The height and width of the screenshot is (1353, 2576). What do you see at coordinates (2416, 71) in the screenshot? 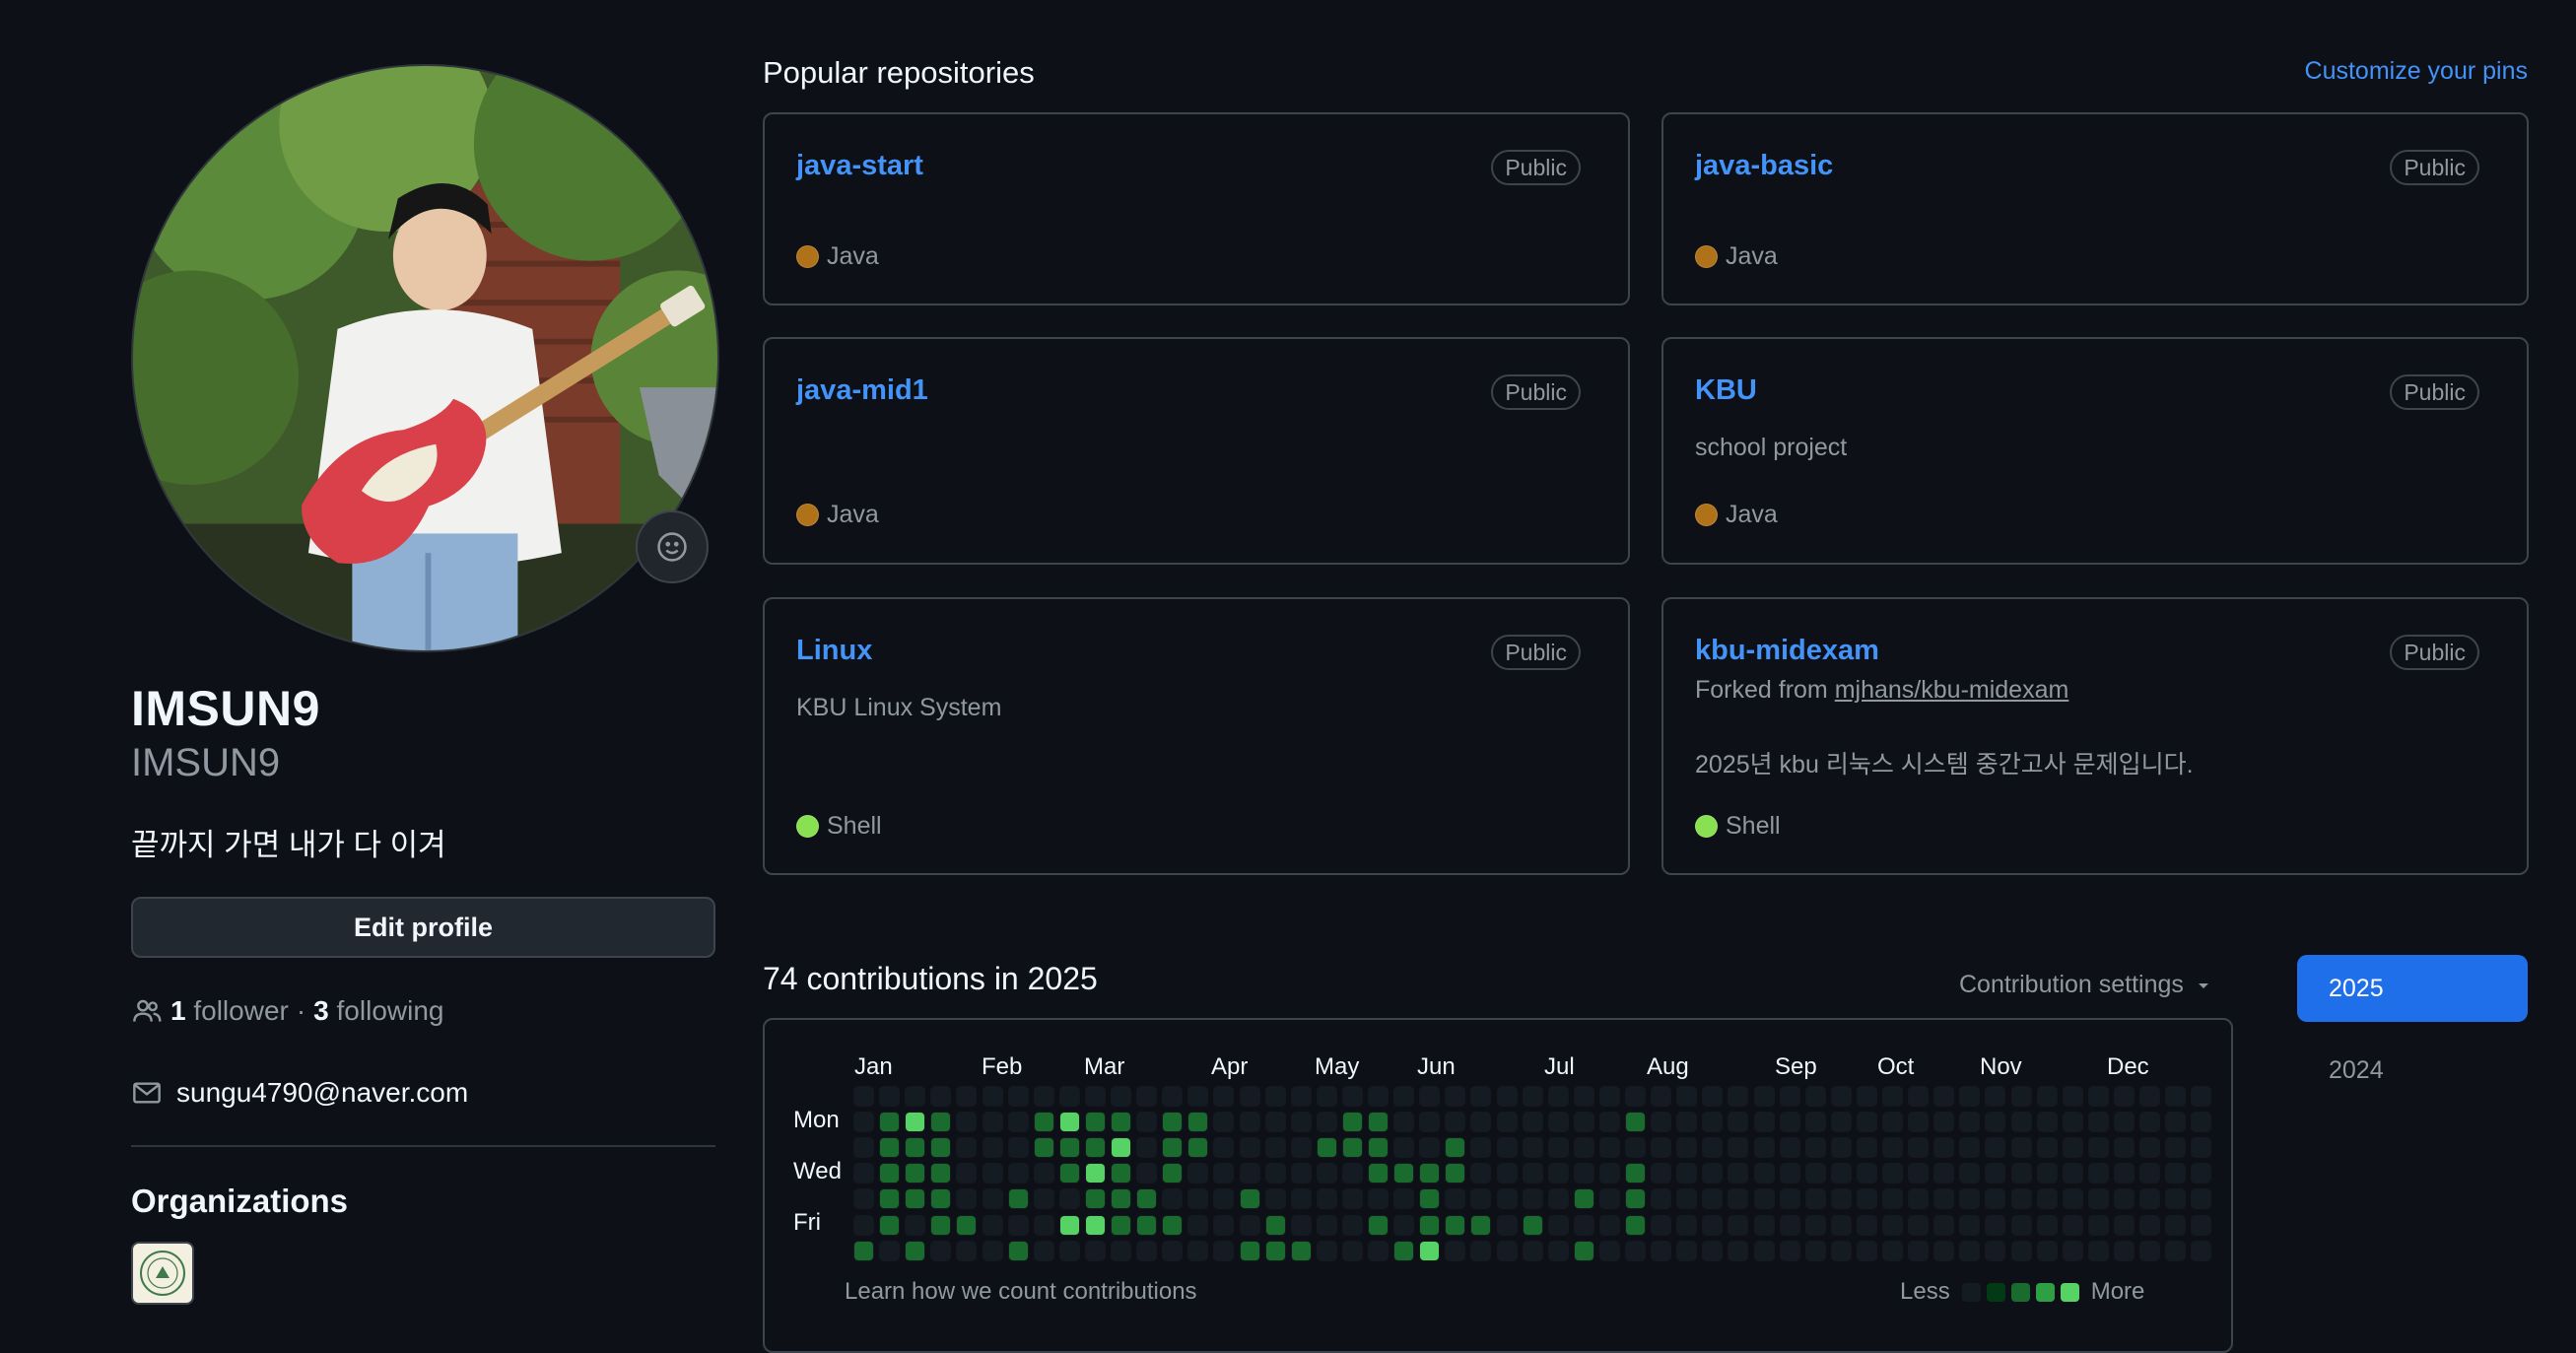
I see `customize-pins-link: Customize your pins` at bounding box center [2416, 71].